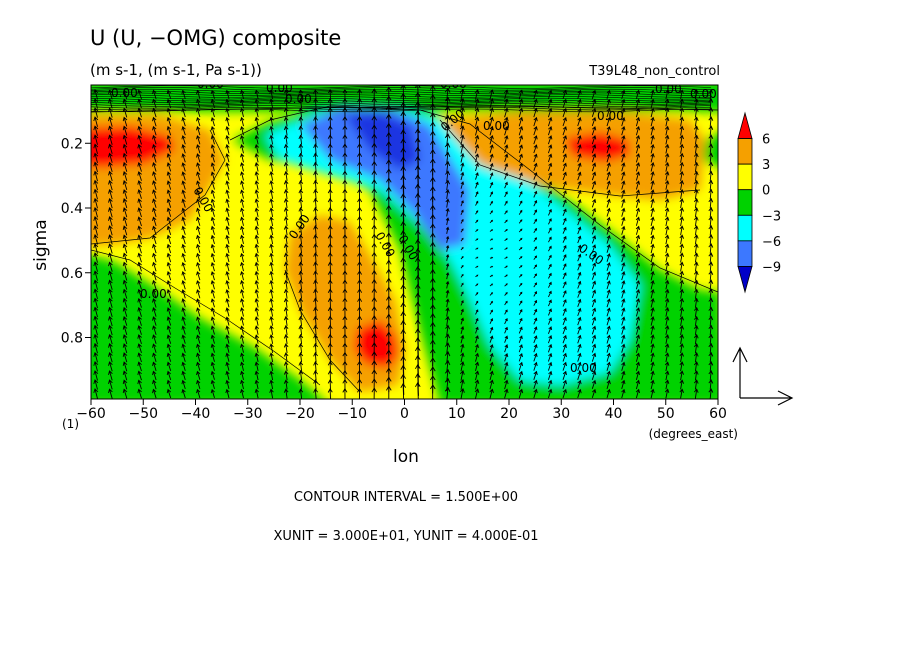 The image size is (904, 654). I want to click on colorbar-label: 6, so click(766, 140).